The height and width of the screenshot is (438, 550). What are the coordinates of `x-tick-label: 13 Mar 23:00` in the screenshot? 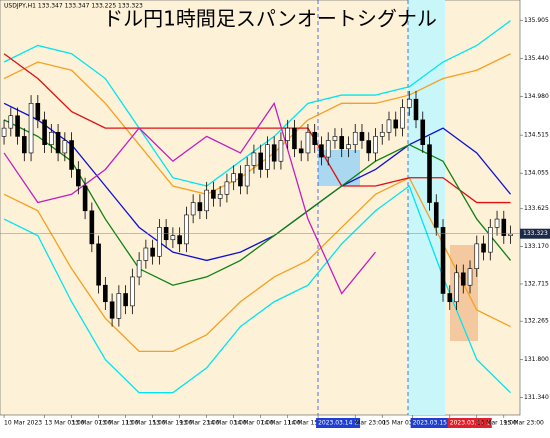 It's located at (200, 423).